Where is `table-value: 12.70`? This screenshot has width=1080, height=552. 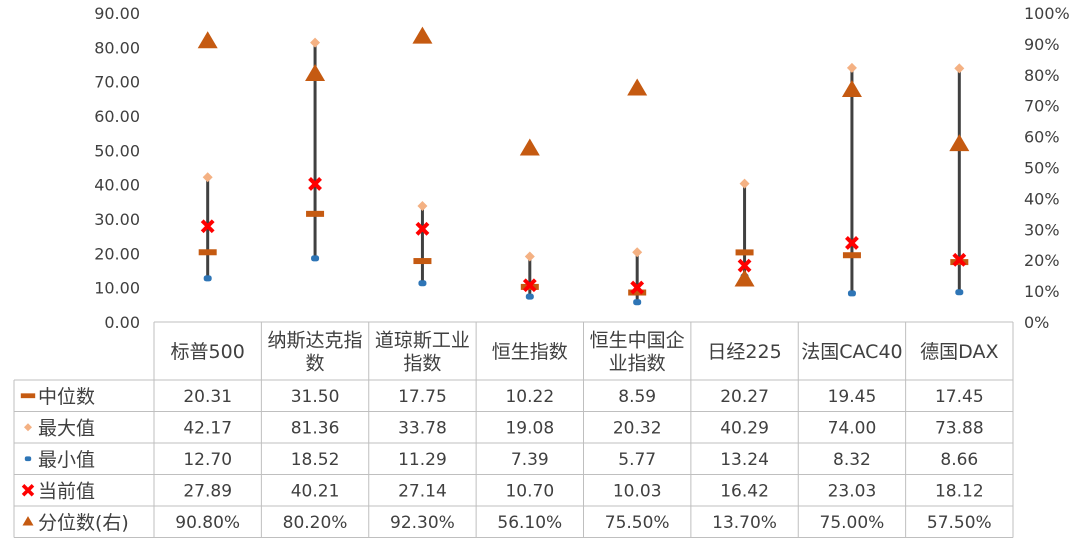 table-value: 12.70 is located at coordinates (207, 460).